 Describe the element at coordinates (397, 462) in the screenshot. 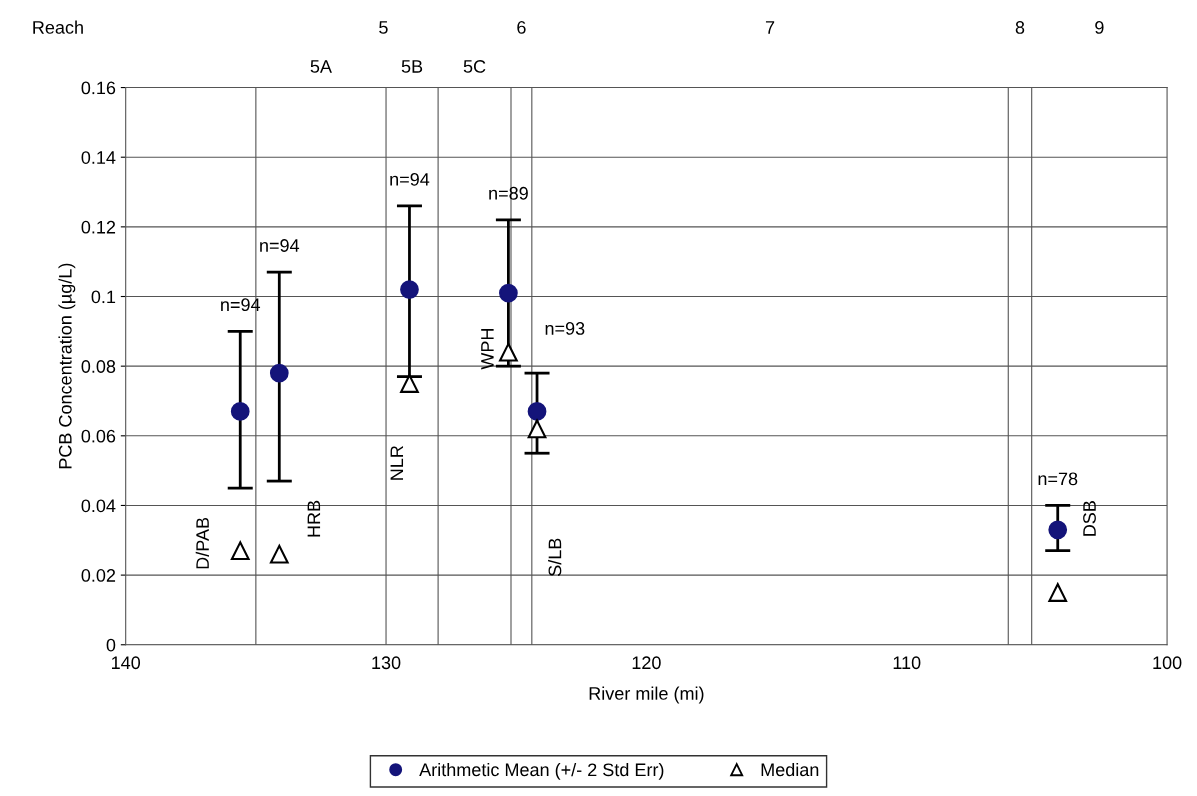

I see `annotation: NLR` at that location.